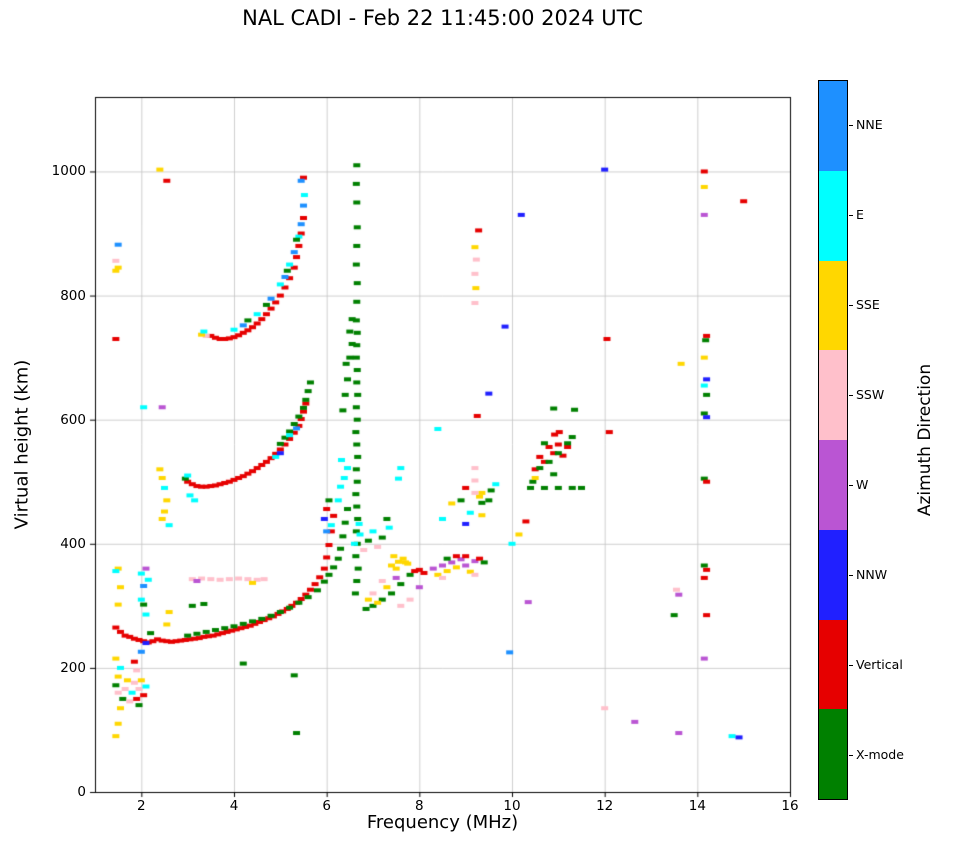  What do you see at coordinates (868, 304) in the screenshot?
I see `colorbar-label-sse: SSE` at bounding box center [868, 304].